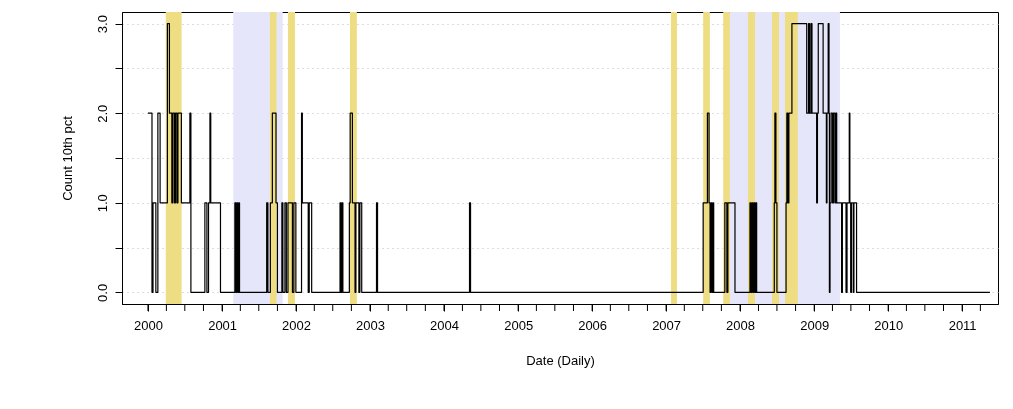 The height and width of the screenshot is (409, 1013). Describe the element at coordinates (102, 24) in the screenshot. I see `y-tick-label: 3.0` at that location.